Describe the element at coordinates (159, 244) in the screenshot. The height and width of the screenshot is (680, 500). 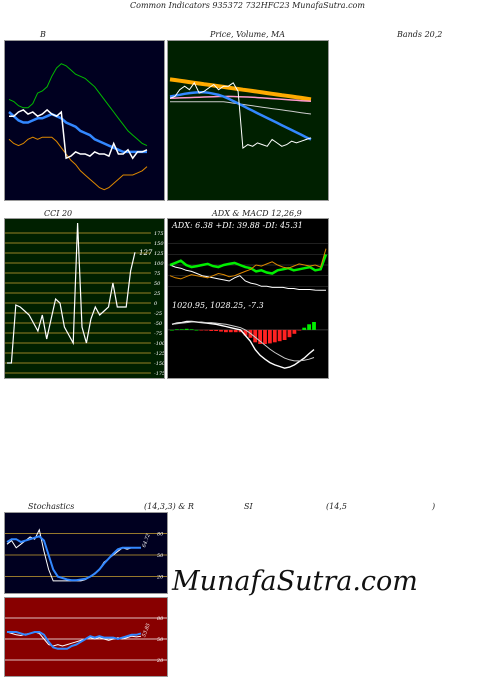
I see `cci-tick-1: 150` at that location.